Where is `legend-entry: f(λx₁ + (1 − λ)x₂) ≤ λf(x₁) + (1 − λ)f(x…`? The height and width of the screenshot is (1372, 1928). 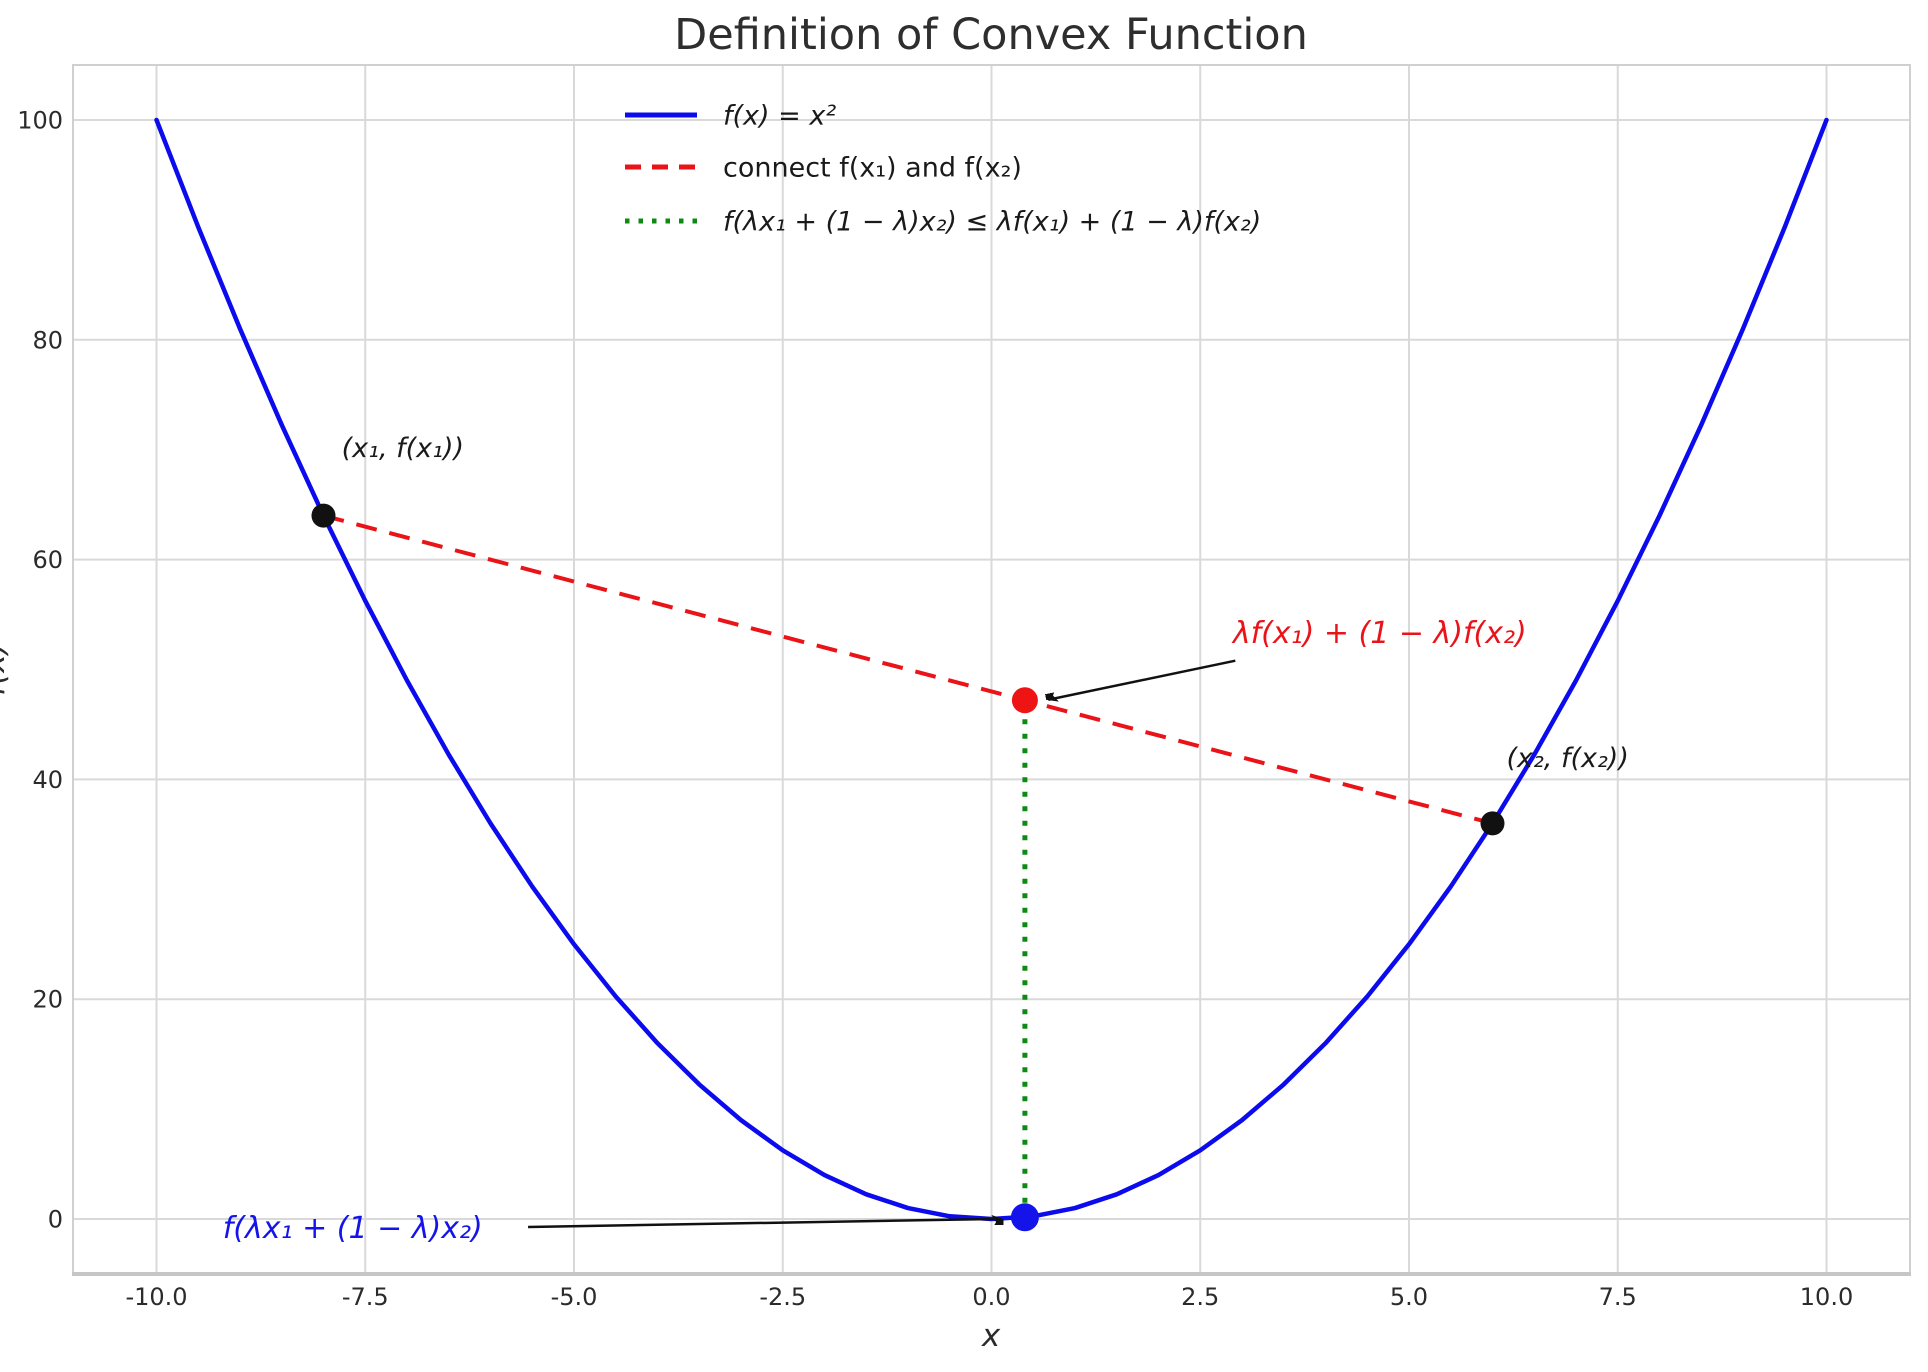 legend-entry: f(λx₁ + (1 − λ)x₂) ≤ λf(x₁) + (1 − λ)f(x… is located at coordinates (943, 222).